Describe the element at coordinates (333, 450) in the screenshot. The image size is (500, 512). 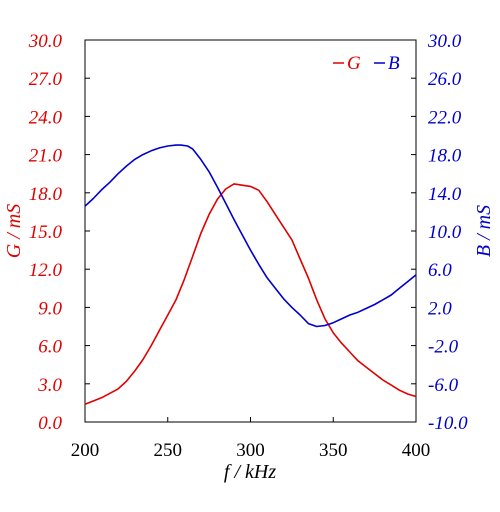
I see `x-tick-label: 350` at that location.